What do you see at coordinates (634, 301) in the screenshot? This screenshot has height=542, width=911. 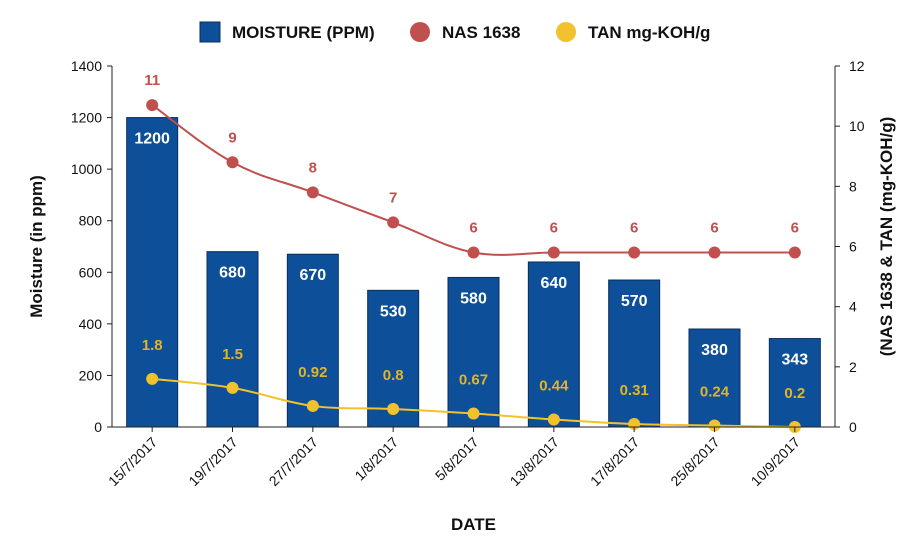 I see `moisture-bar-label: 570` at bounding box center [634, 301].